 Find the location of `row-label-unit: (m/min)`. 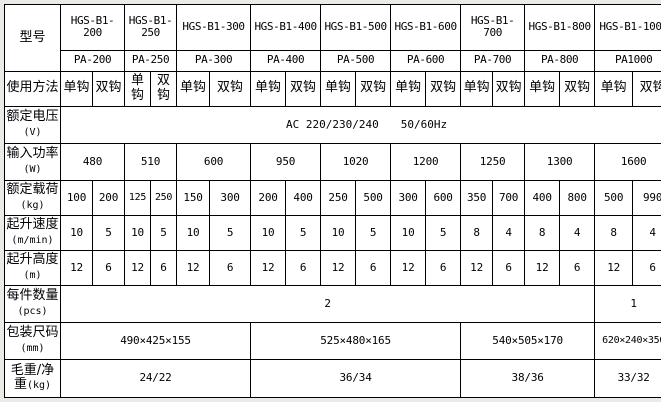

row-label-unit: (m/min) is located at coordinates (32, 240).